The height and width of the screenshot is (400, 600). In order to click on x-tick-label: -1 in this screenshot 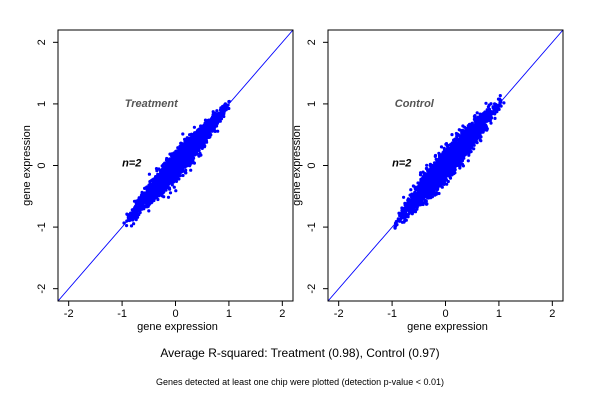, I will do `click(122, 314)`.